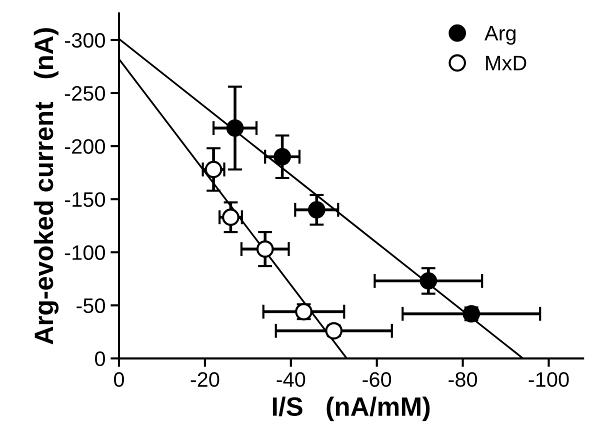 This screenshot has height=448, width=595. Describe the element at coordinates (351, 409) in the screenshot. I see `x-axis-title: I/S (nA/mM)` at that location.